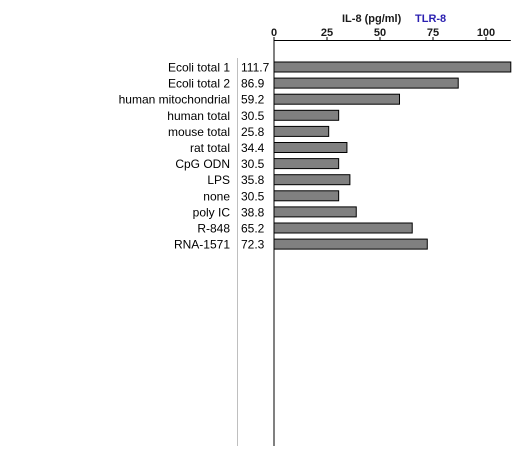 The image size is (532, 454). What do you see at coordinates (199, 84) in the screenshot?
I see `category-label: Ecoli total 2` at bounding box center [199, 84].